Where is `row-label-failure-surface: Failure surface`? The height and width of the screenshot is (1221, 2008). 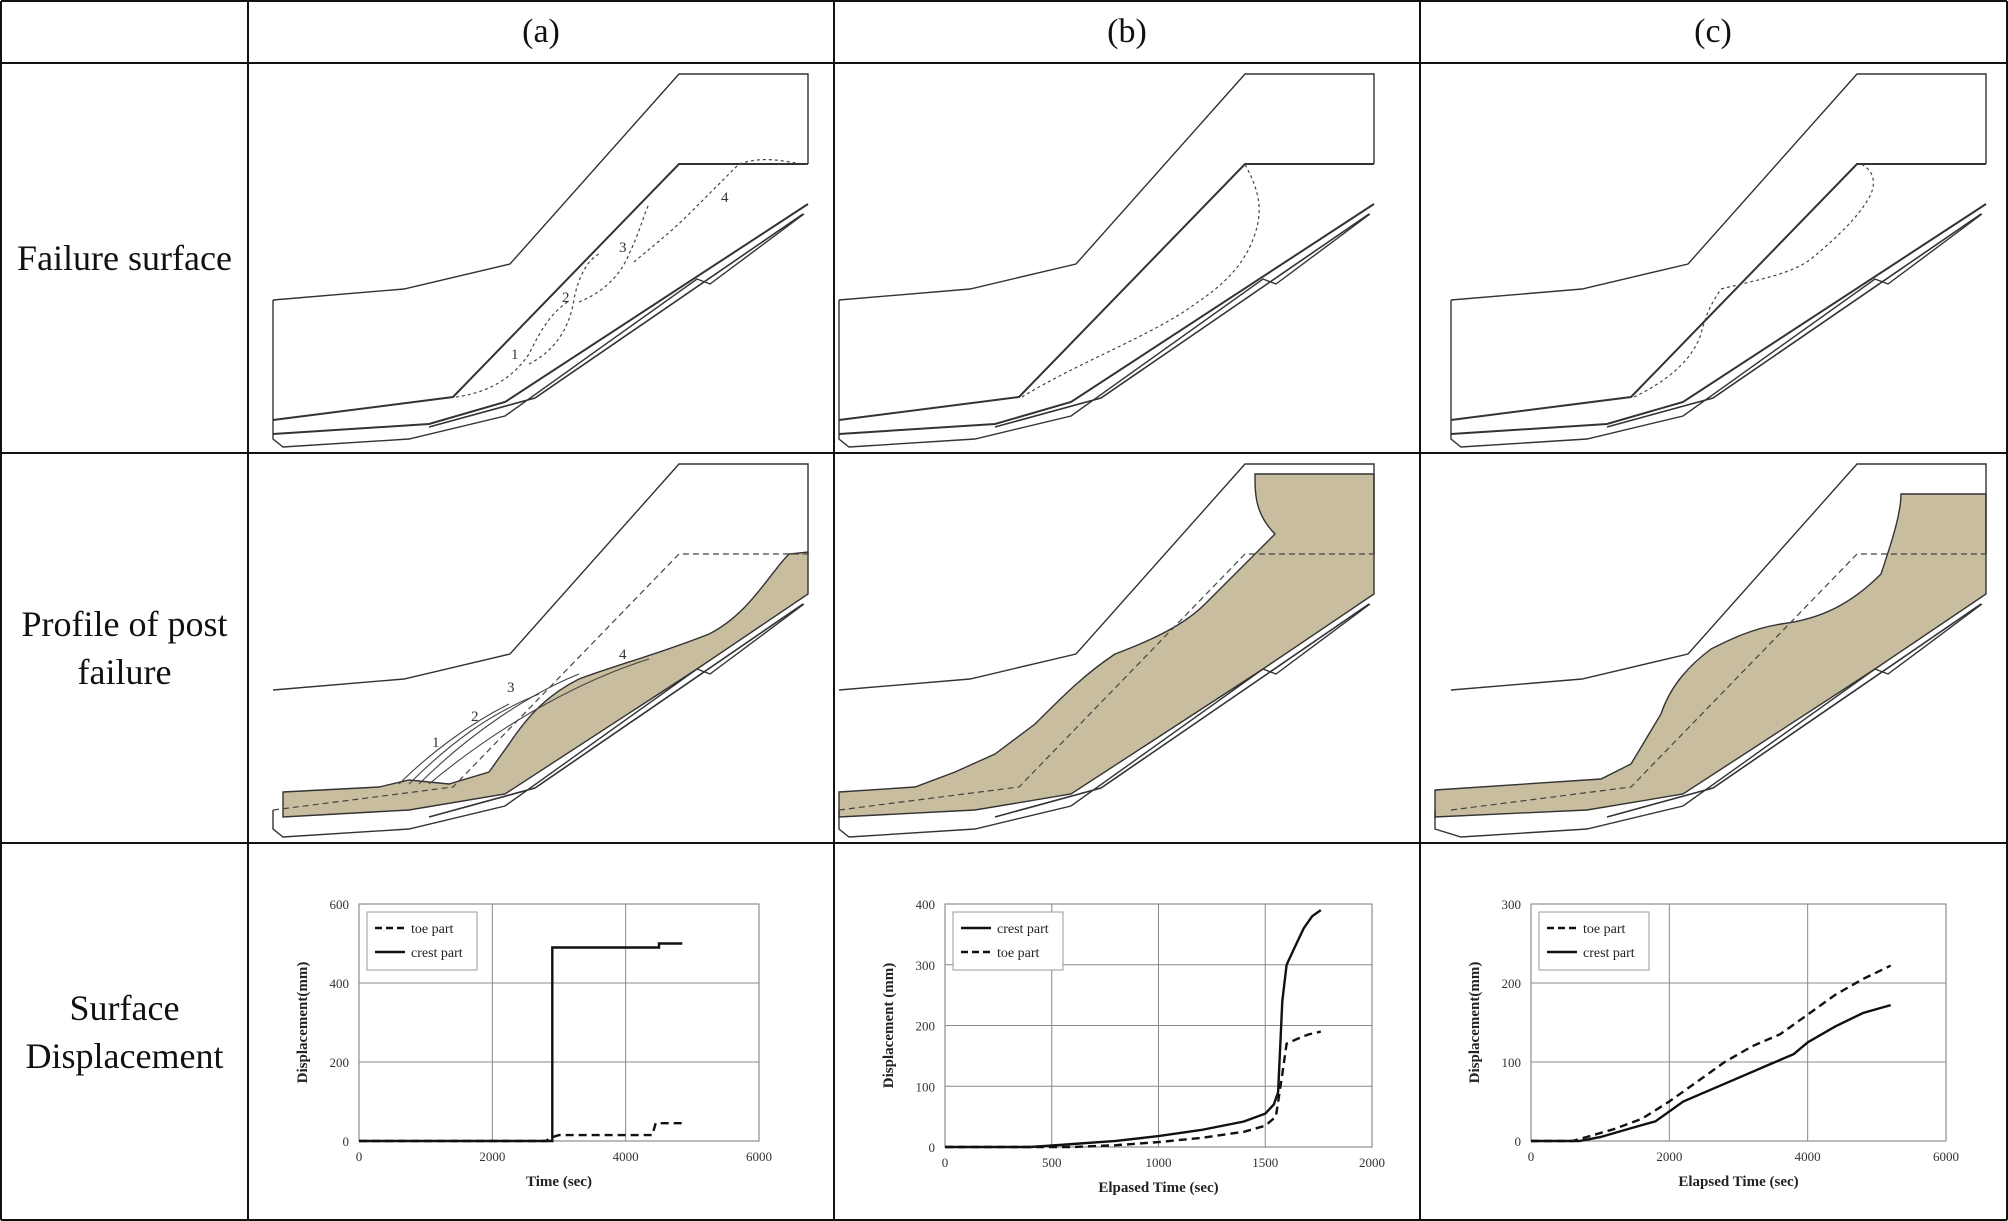 row-label-failure-surface: Failure surface is located at coordinates (124, 258).